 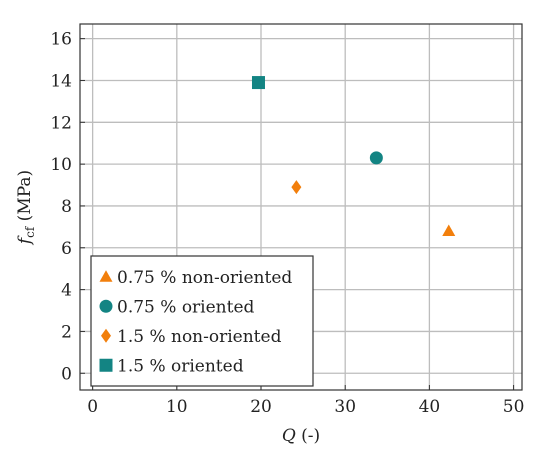 I want to click on data-point-square, so click(x=258, y=83).